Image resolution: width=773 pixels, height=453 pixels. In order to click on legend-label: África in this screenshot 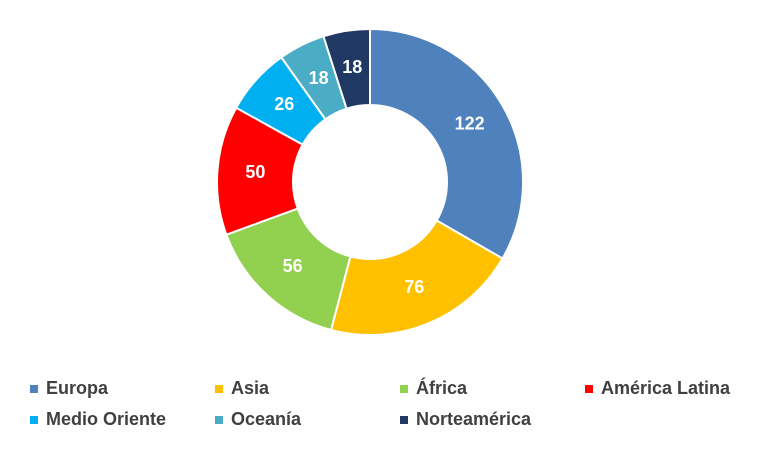, I will do `click(442, 387)`.